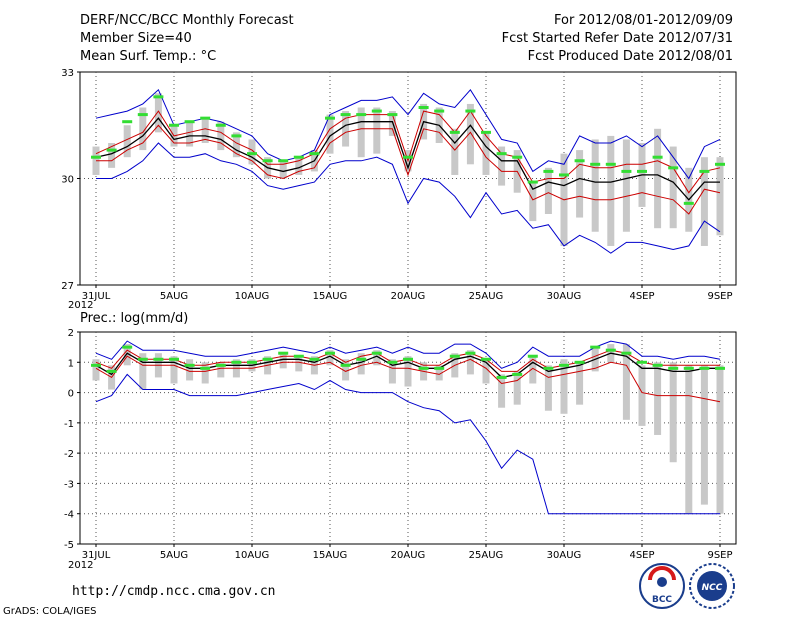  What do you see at coordinates (641, 555) in the screenshot?
I see `x-tick-label-4SEP: 4SEP` at bounding box center [641, 555].